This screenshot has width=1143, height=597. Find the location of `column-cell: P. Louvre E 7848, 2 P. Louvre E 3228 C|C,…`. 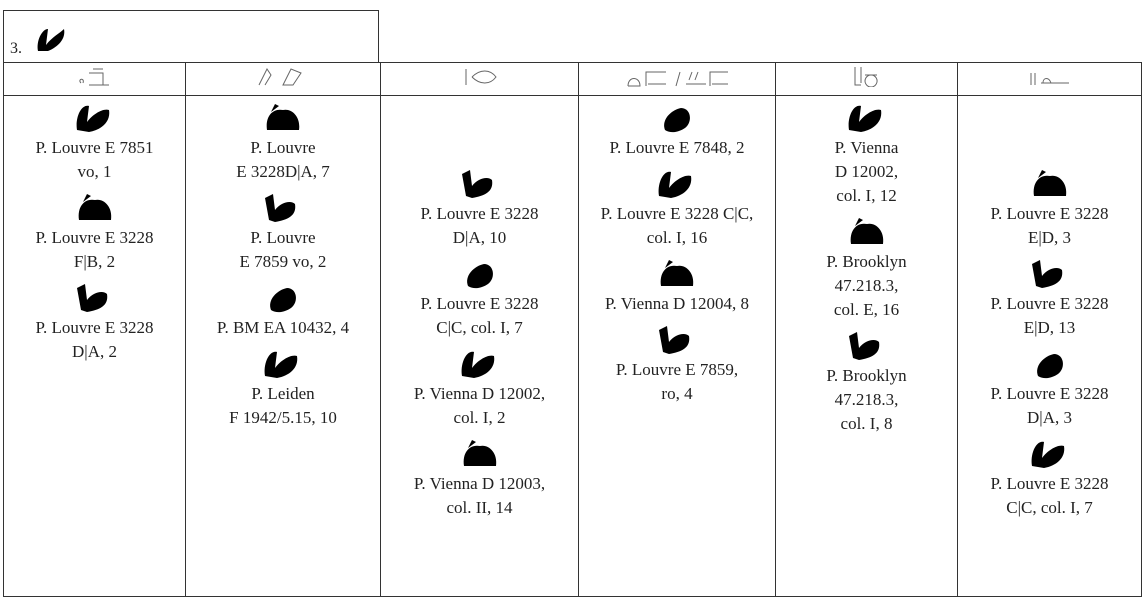

column-cell: P. Louvre E 7848, 2 P. Louvre E 3228 C|C,… is located at coordinates (677, 346).